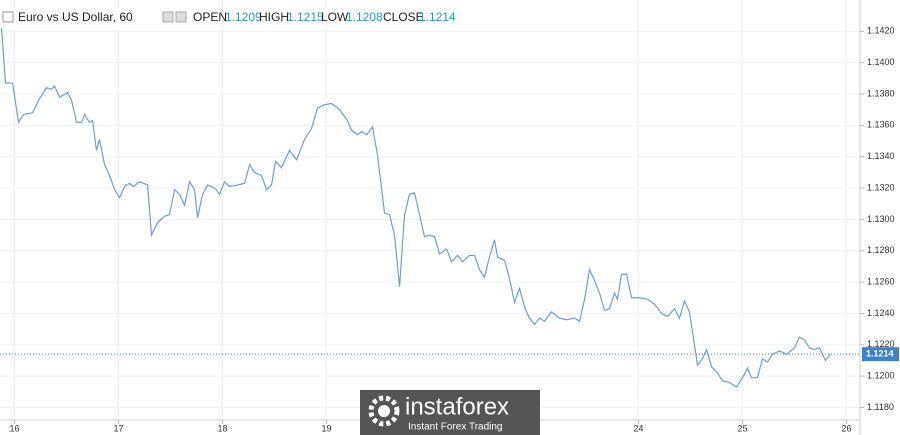 The height and width of the screenshot is (435, 900). What do you see at coordinates (881, 125) in the screenshot?
I see `y-tick-label: 1.1360` at bounding box center [881, 125].